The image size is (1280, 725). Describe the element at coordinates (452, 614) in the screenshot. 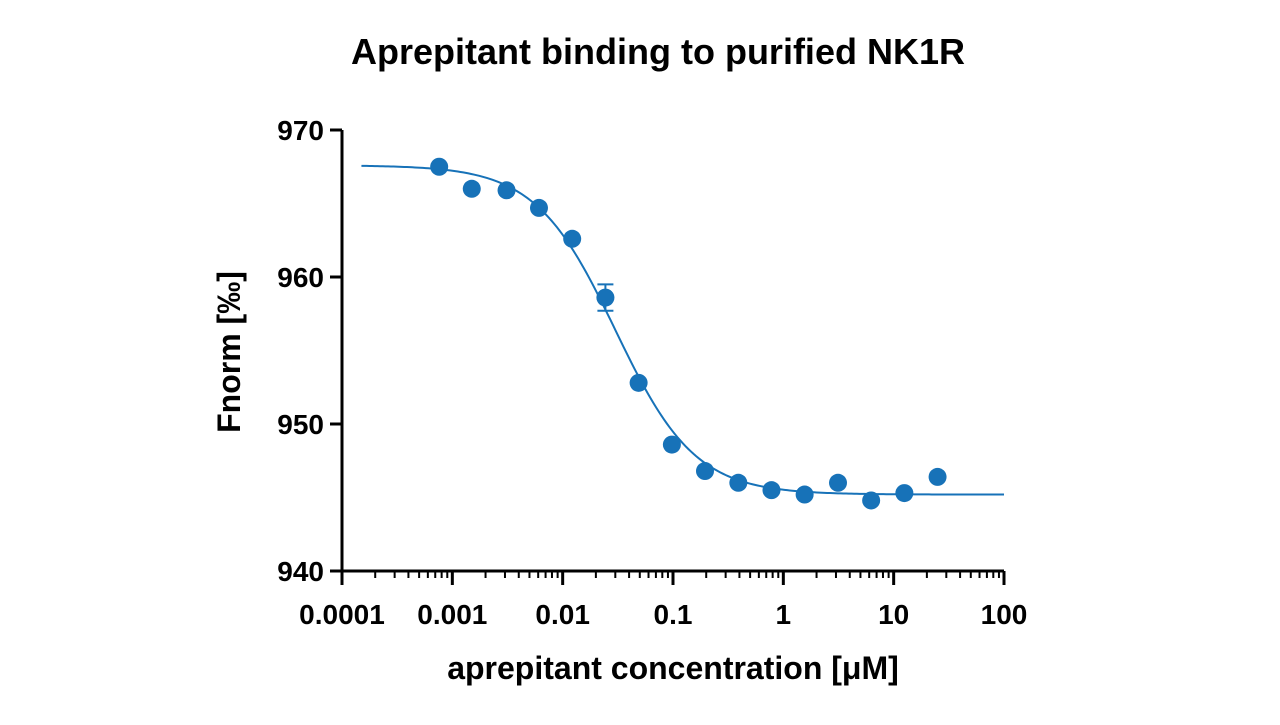

I see `x-tick-label: 0.001` at that location.